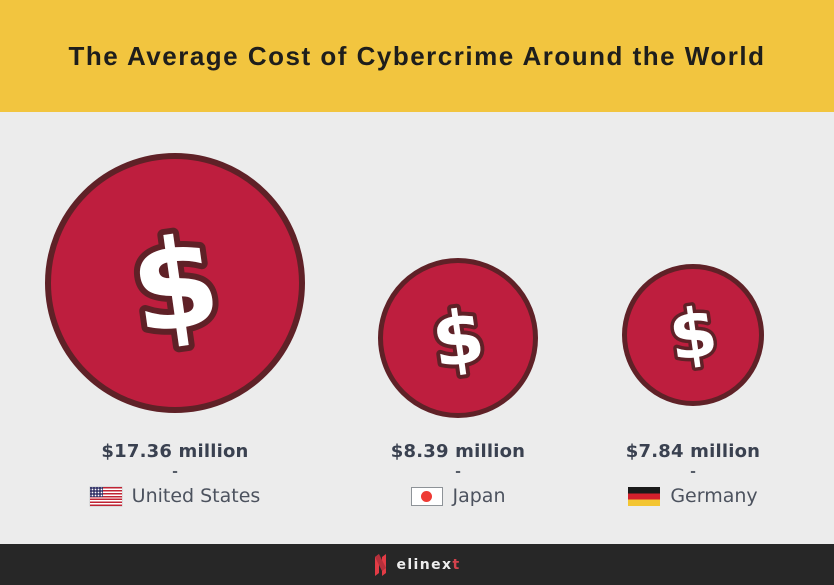 The image size is (834, 585). I want to click on brand-accent: t, so click(456, 564).